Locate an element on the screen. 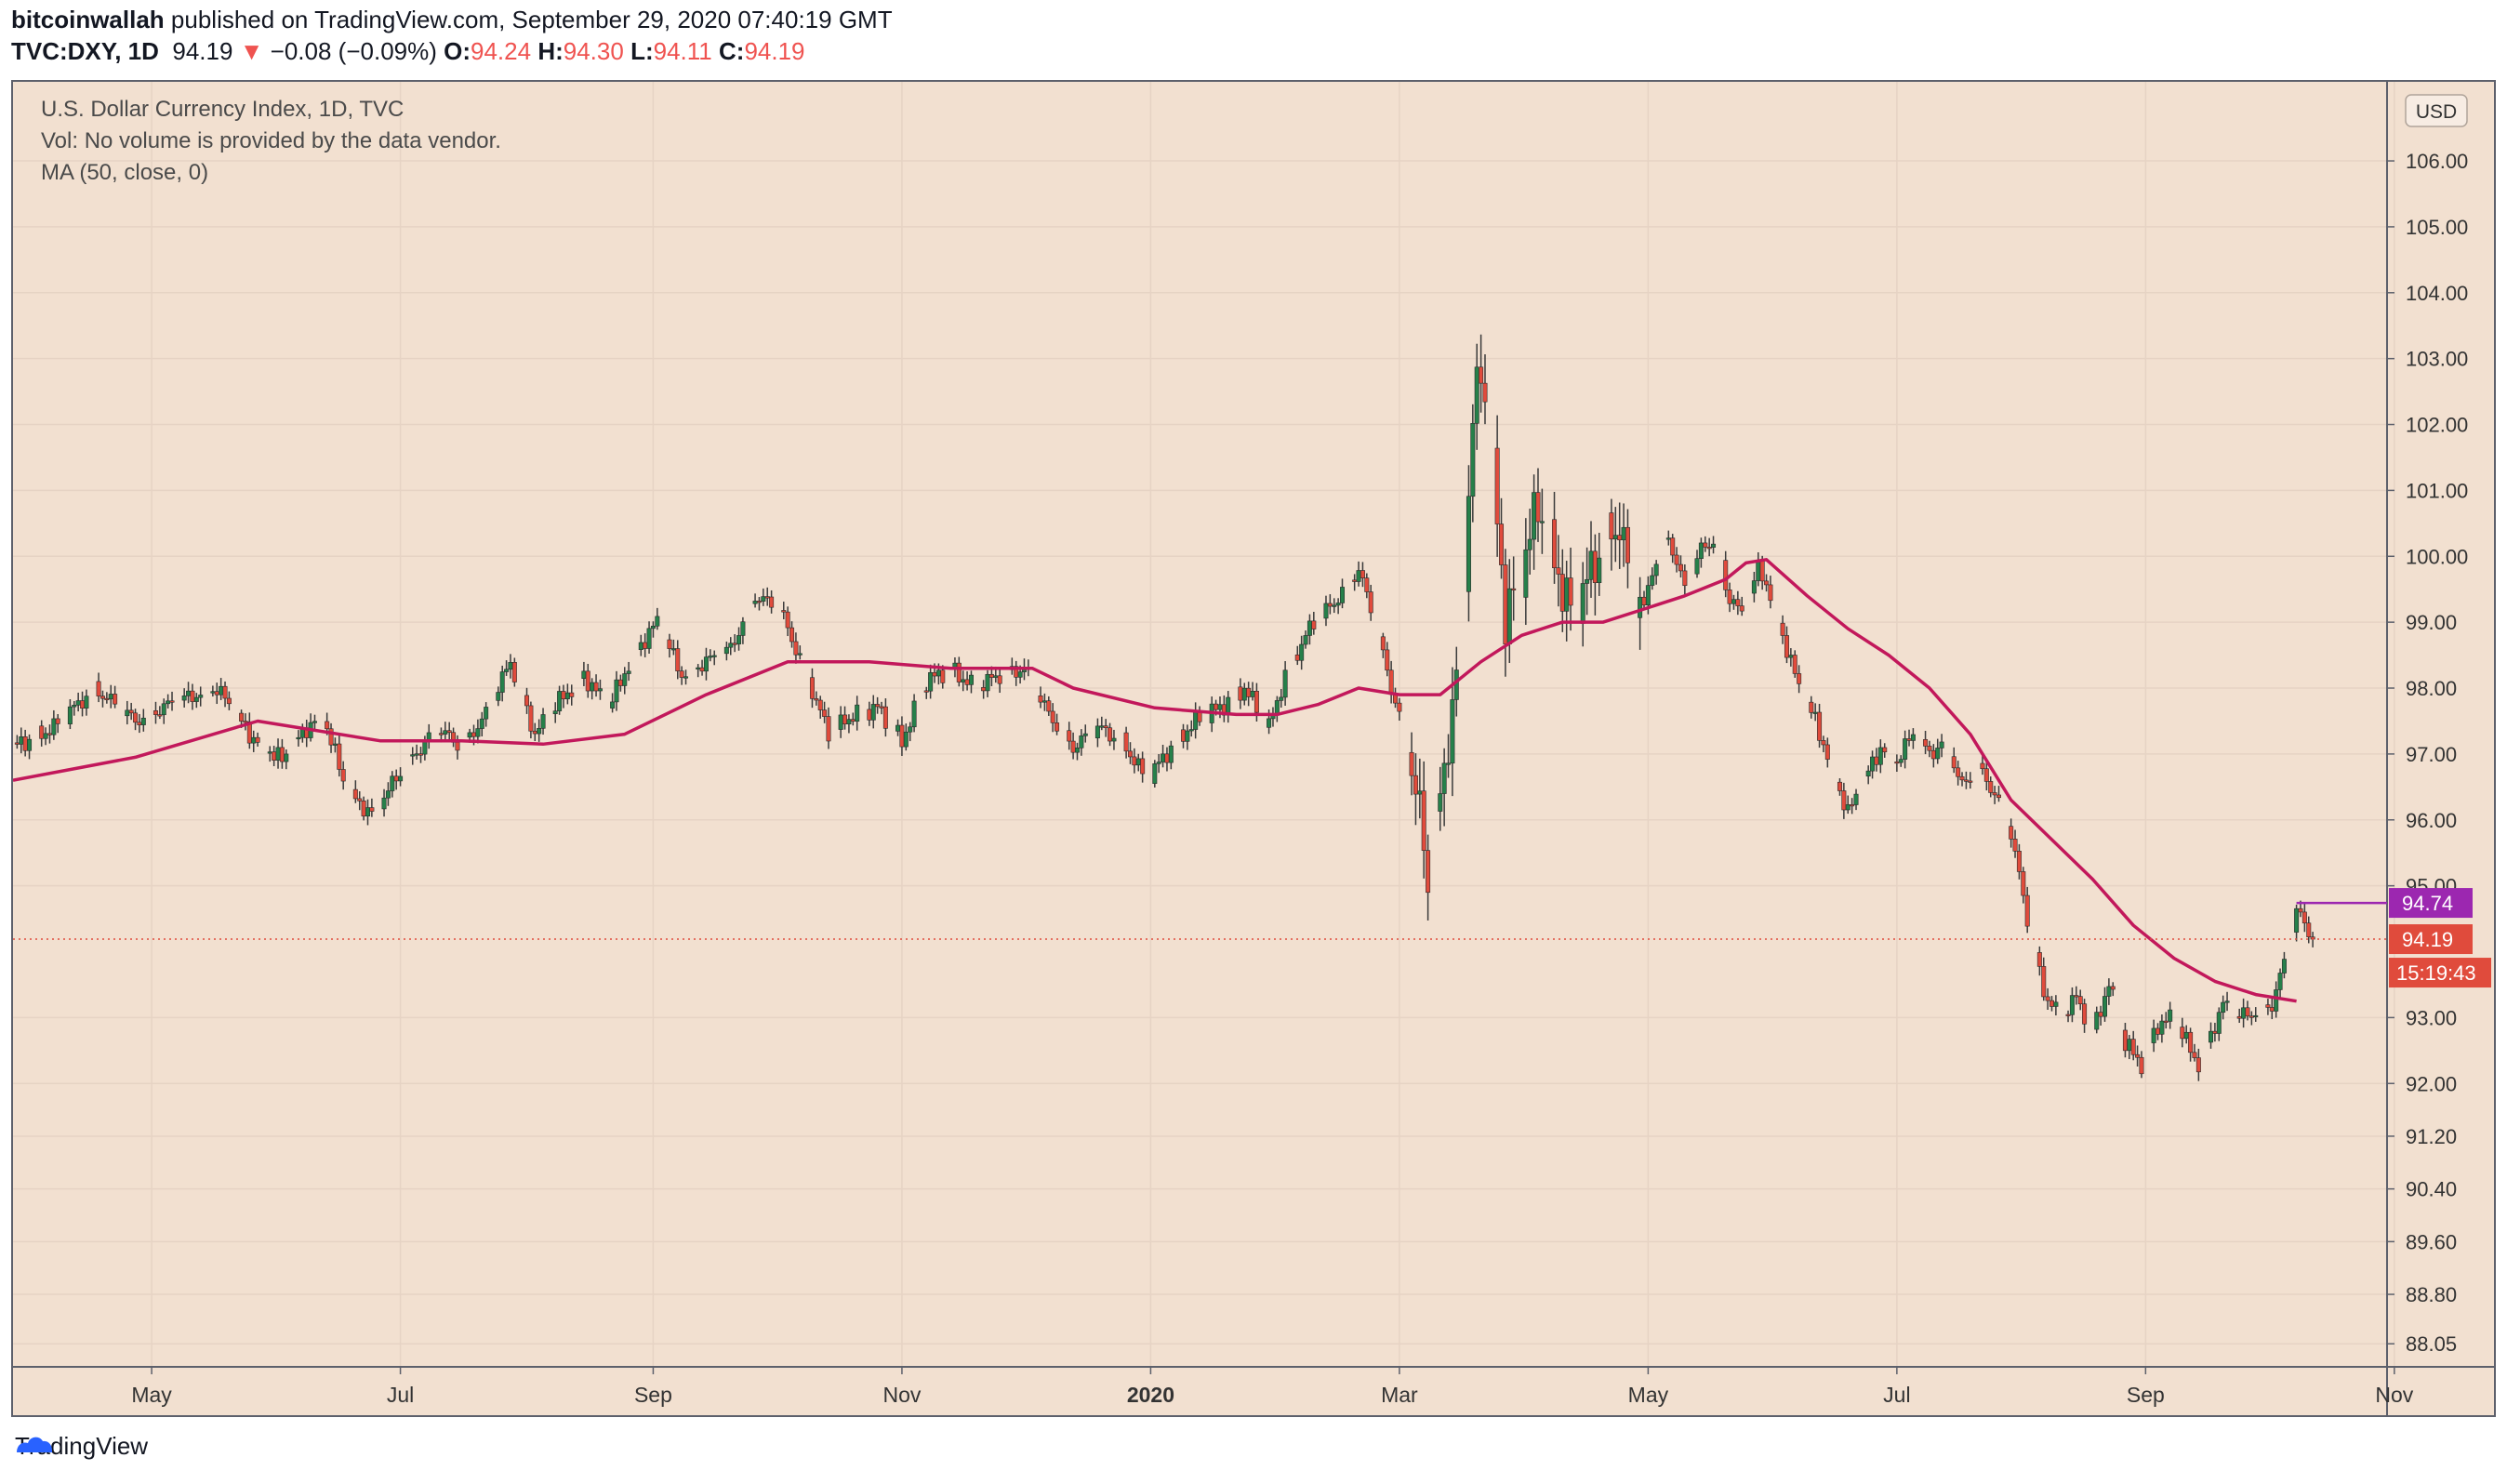 The height and width of the screenshot is (1484, 2507). currency-badge-label: USD is located at coordinates (2436, 112).